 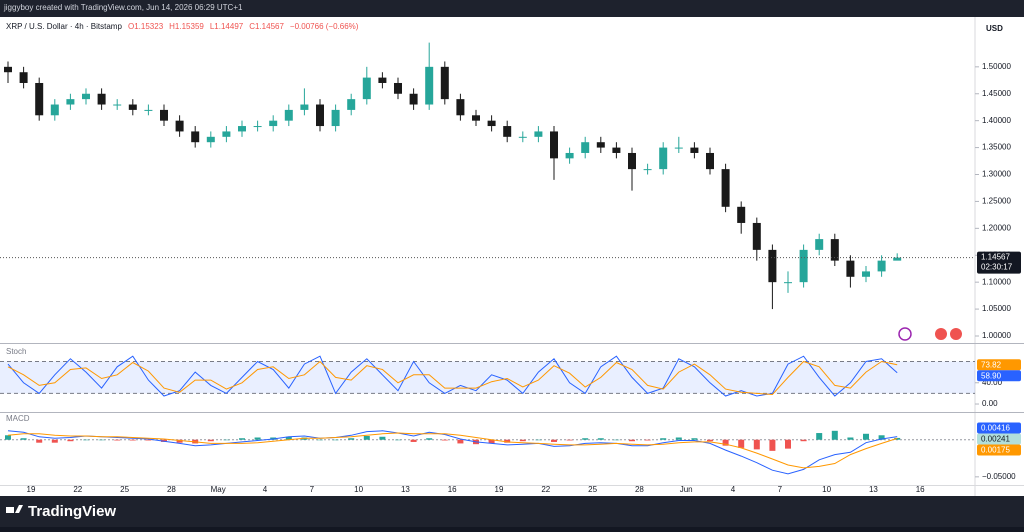 I want to click on x-tick-label: 16, so click(x=452, y=489).